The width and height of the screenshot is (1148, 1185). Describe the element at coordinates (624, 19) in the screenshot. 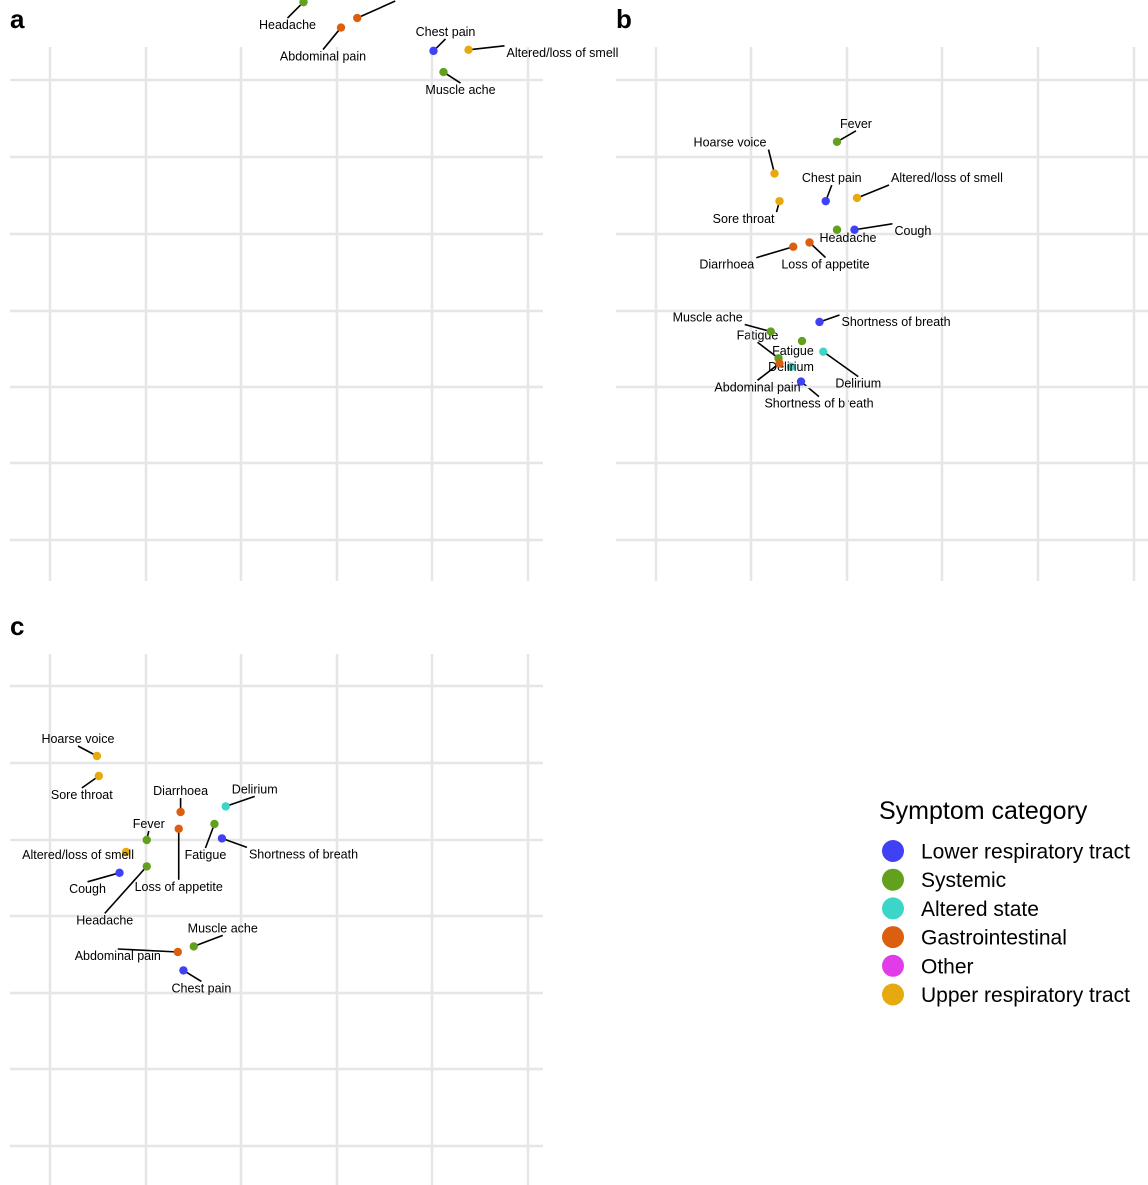

I see `panel-b-letter: b` at that location.